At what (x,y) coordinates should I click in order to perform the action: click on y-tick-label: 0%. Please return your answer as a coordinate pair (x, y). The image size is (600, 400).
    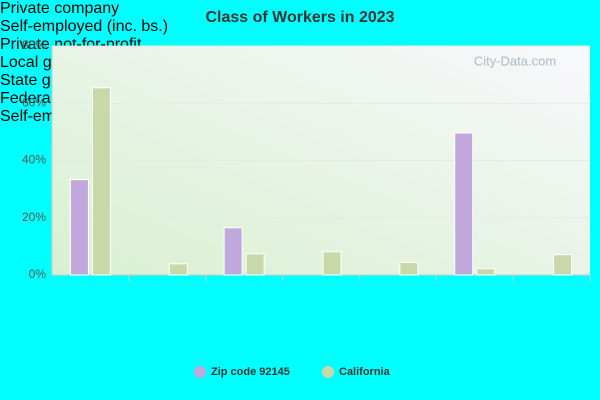
    Looking at the image, I should click on (38, 274).